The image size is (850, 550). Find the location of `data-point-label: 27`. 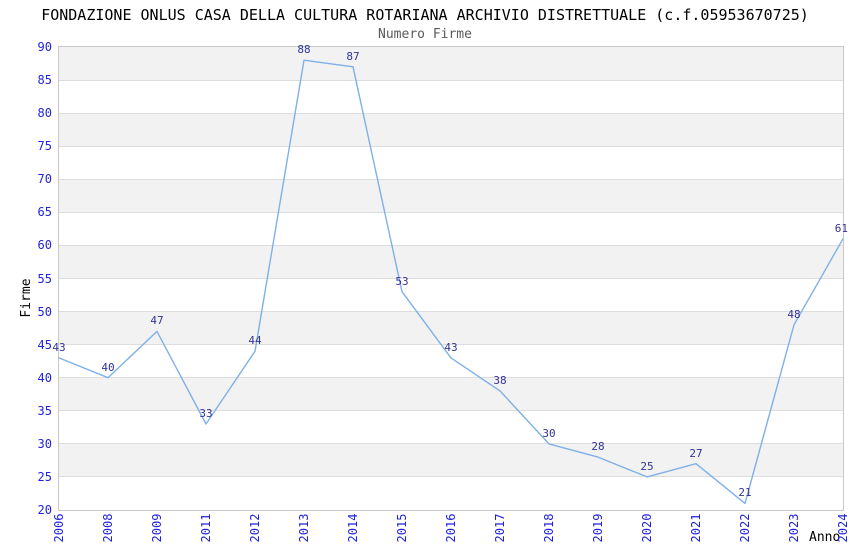

data-point-label: 27 is located at coordinates (696, 453).